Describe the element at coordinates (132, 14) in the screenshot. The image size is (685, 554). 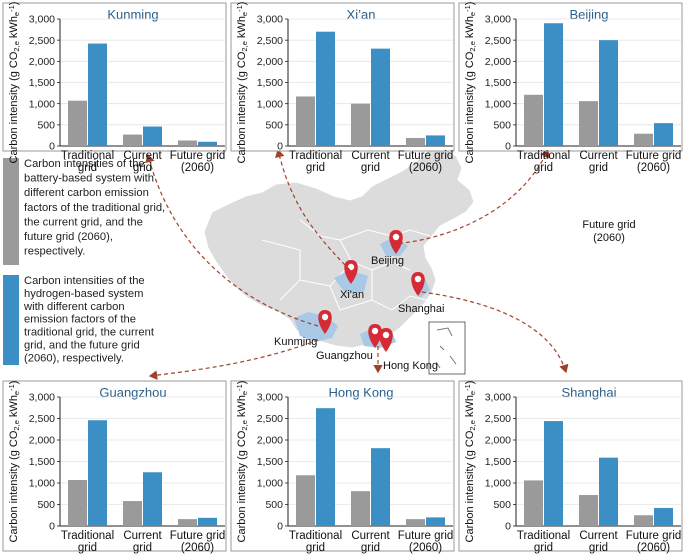
I see `chart-title: Kunming` at that location.